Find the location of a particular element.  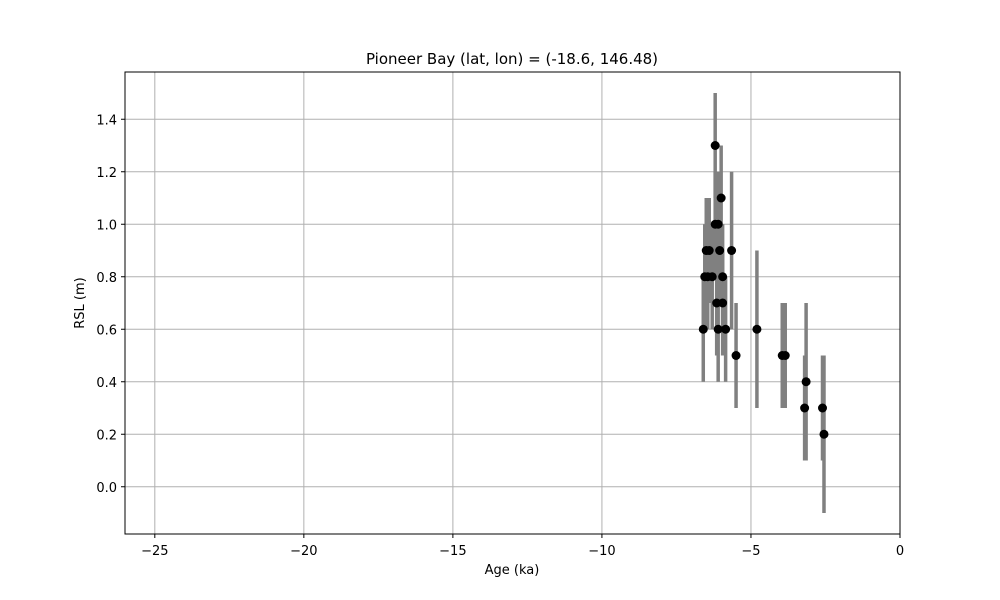

x-tick-label: −10 is located at coordinates (601, 551).